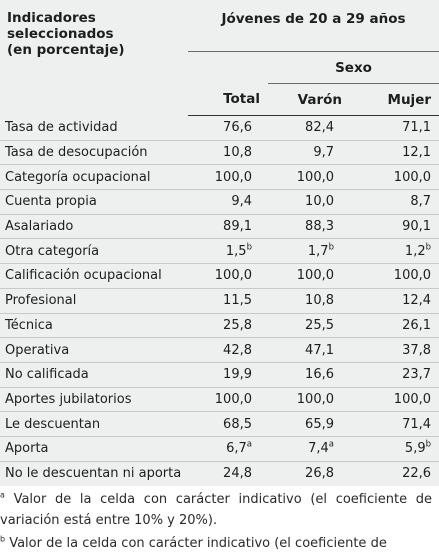 This screenshot has width=439, height=560. Describe the element at coordinates (417, 301) in the screenshot. I see `cell-value: 12,4` at that location.